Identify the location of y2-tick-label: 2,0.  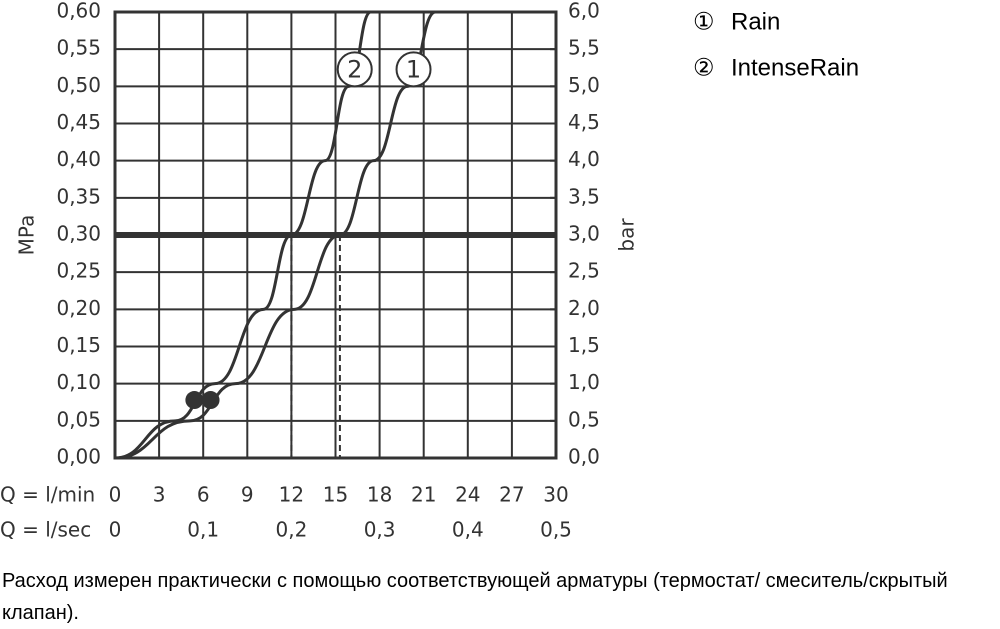
(584, 308).